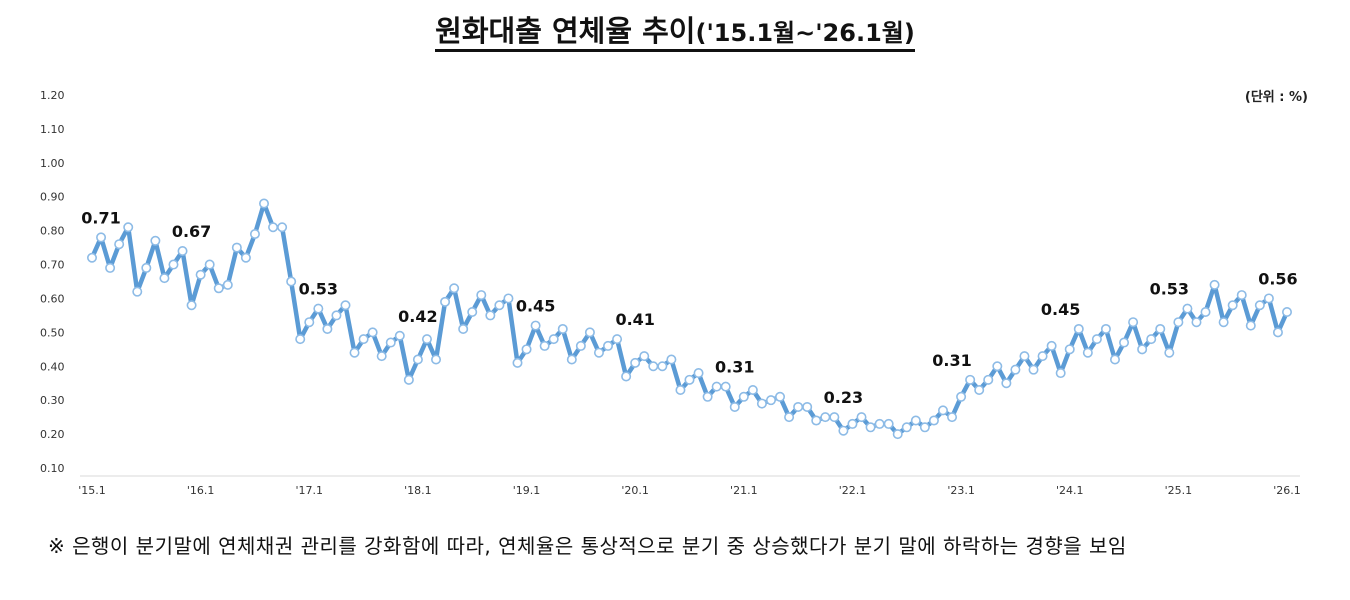 The image size is (1350, 600). What do you see at coordinates (52, 298) in the screenshot?
I see `y-tick-label: 0.60` at bounding box center [52, 298].